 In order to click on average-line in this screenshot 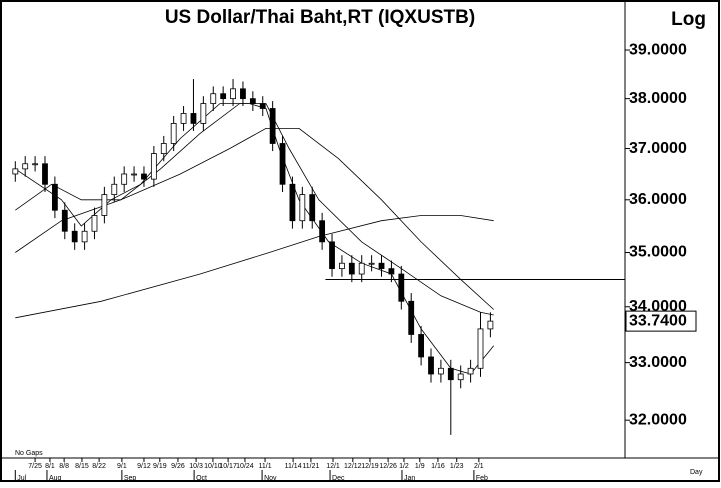, I will do `click(254, 267)`.